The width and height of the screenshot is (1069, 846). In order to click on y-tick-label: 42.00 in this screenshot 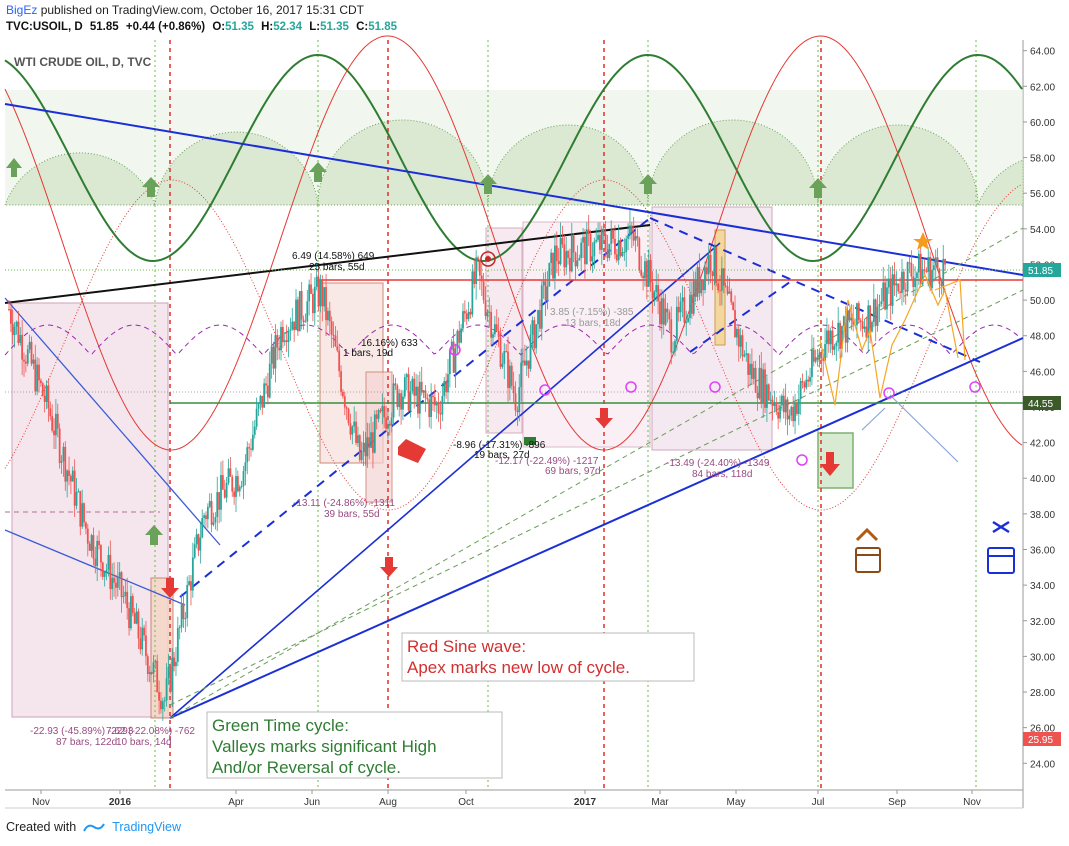, I will do `click(1042, 444)`.